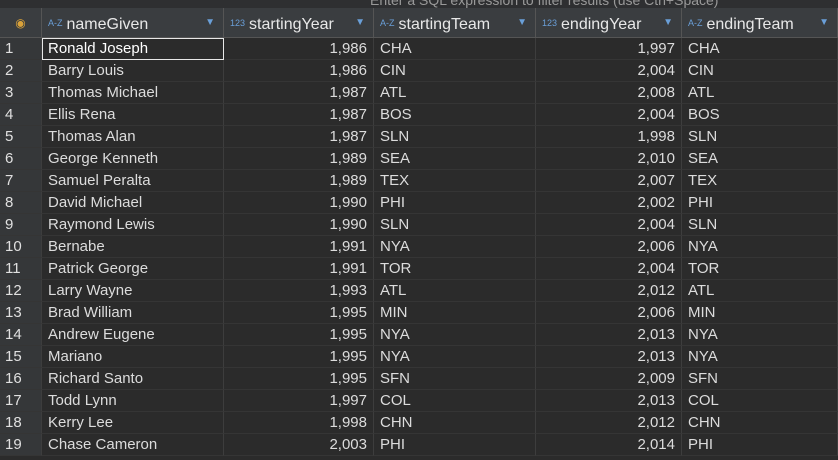 The width and height of the screenshot is (838, 460). Describe the element at coordinates (133, 401) in the screenshot. I see `table-cell: Todd Lynn` at that location.